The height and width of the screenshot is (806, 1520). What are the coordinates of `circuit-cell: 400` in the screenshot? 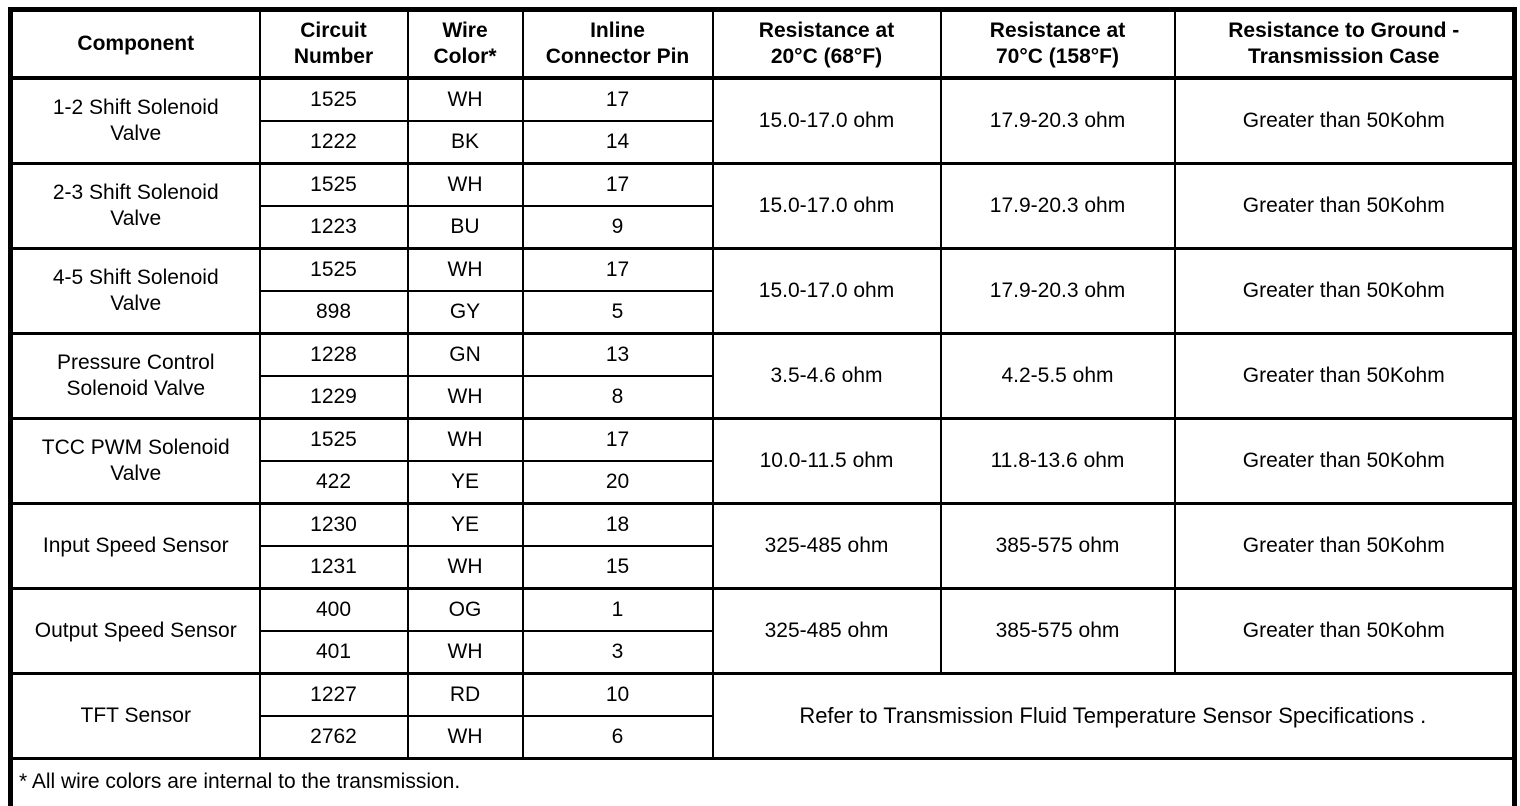 It's located at (333, 609).